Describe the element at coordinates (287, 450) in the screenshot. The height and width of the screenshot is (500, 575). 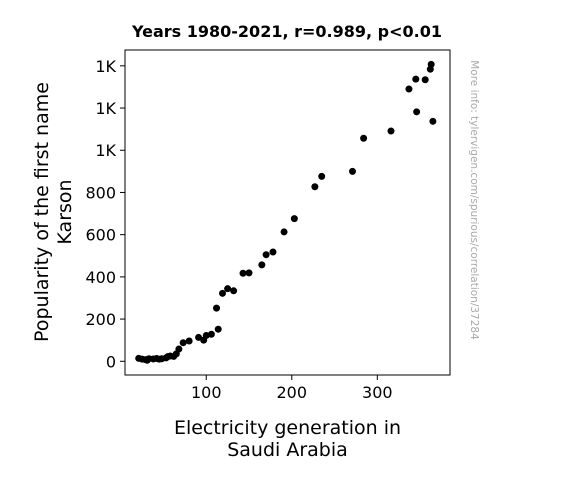
I see `x-axis-label-line-2: Saudi Arabia` at that location.